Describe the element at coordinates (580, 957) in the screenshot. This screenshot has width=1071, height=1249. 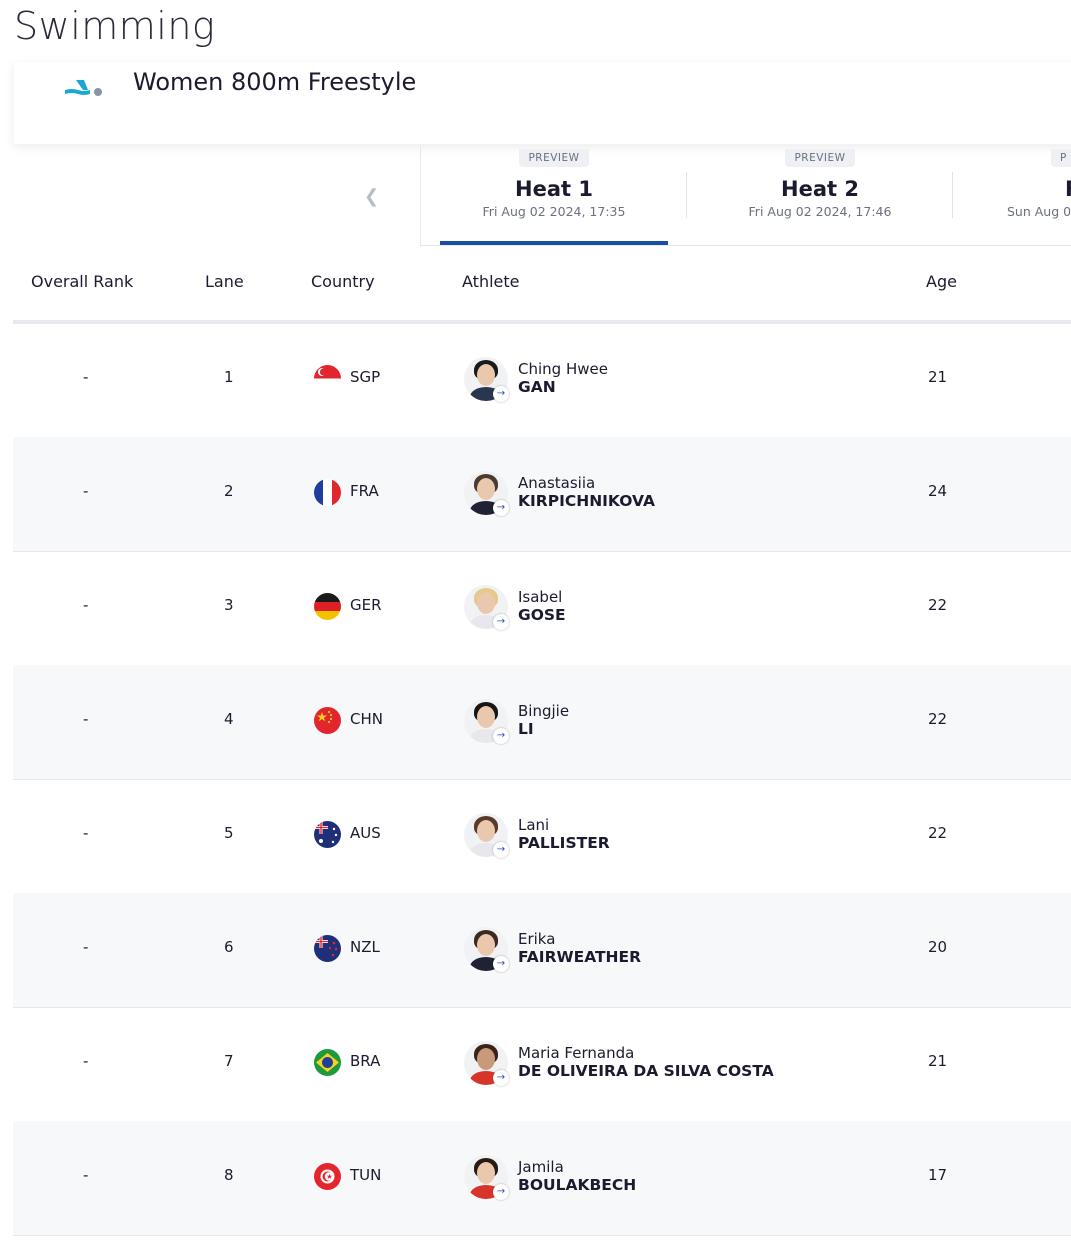
I see `athlete-last-name: FAIRWEATHER` at that location.